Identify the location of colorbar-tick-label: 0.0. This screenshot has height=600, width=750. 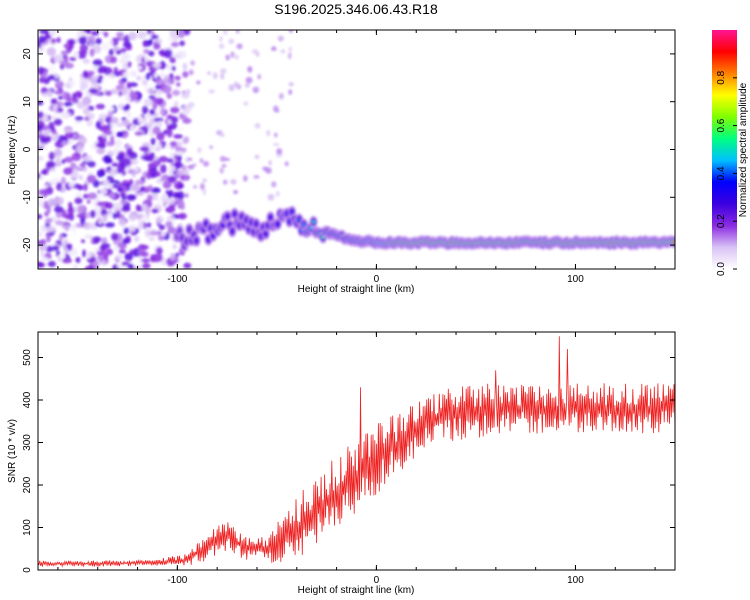
(721, 269).